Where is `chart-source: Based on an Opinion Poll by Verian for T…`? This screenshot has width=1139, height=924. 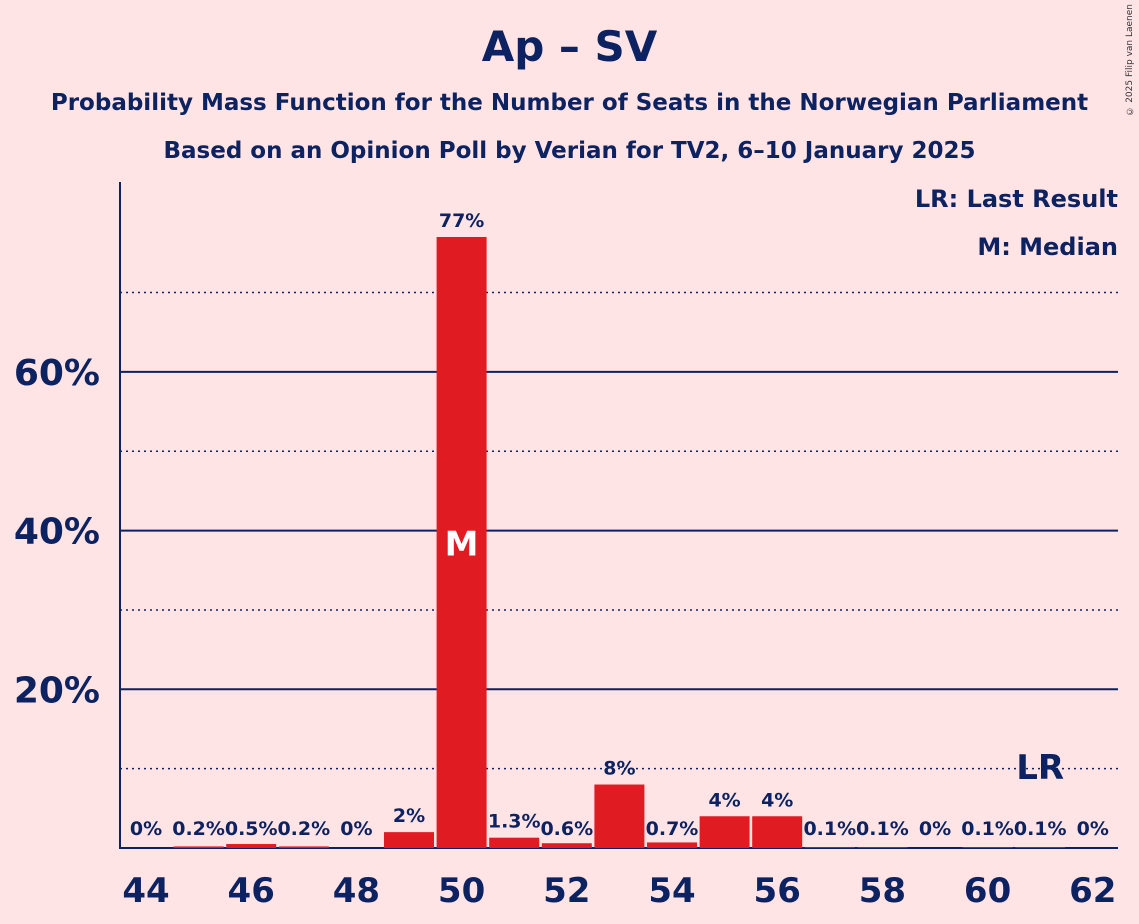
chart-source: Based on an Opinion Poll by Verian for T… is located at coordinates (569, 151).